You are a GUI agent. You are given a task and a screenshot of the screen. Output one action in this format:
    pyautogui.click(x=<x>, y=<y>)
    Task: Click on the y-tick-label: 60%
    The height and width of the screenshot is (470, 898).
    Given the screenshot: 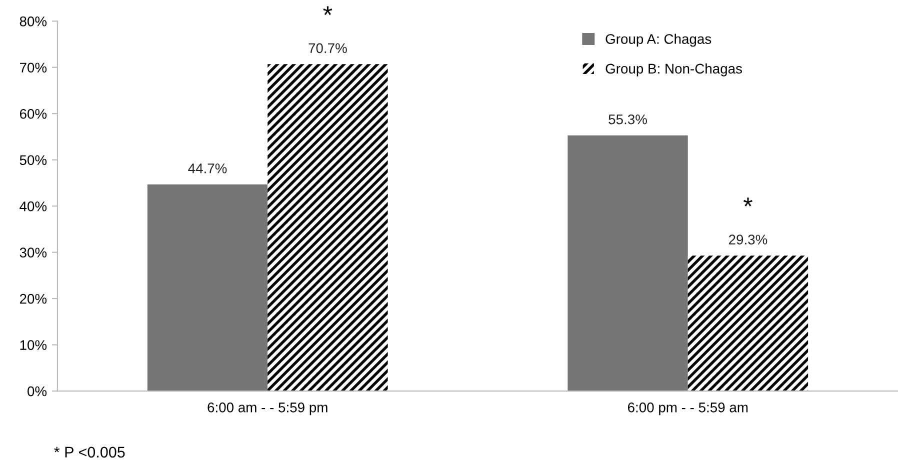 What is the action you would take?
    pyautogui.click(x=33, y=113)
    